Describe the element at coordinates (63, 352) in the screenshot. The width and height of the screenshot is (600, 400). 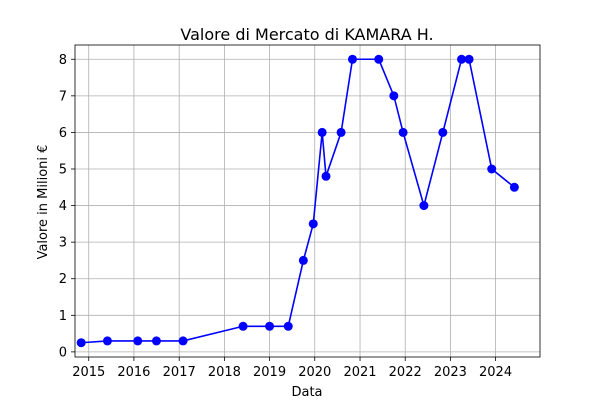
I see `y-tick-label: 0` at that location.